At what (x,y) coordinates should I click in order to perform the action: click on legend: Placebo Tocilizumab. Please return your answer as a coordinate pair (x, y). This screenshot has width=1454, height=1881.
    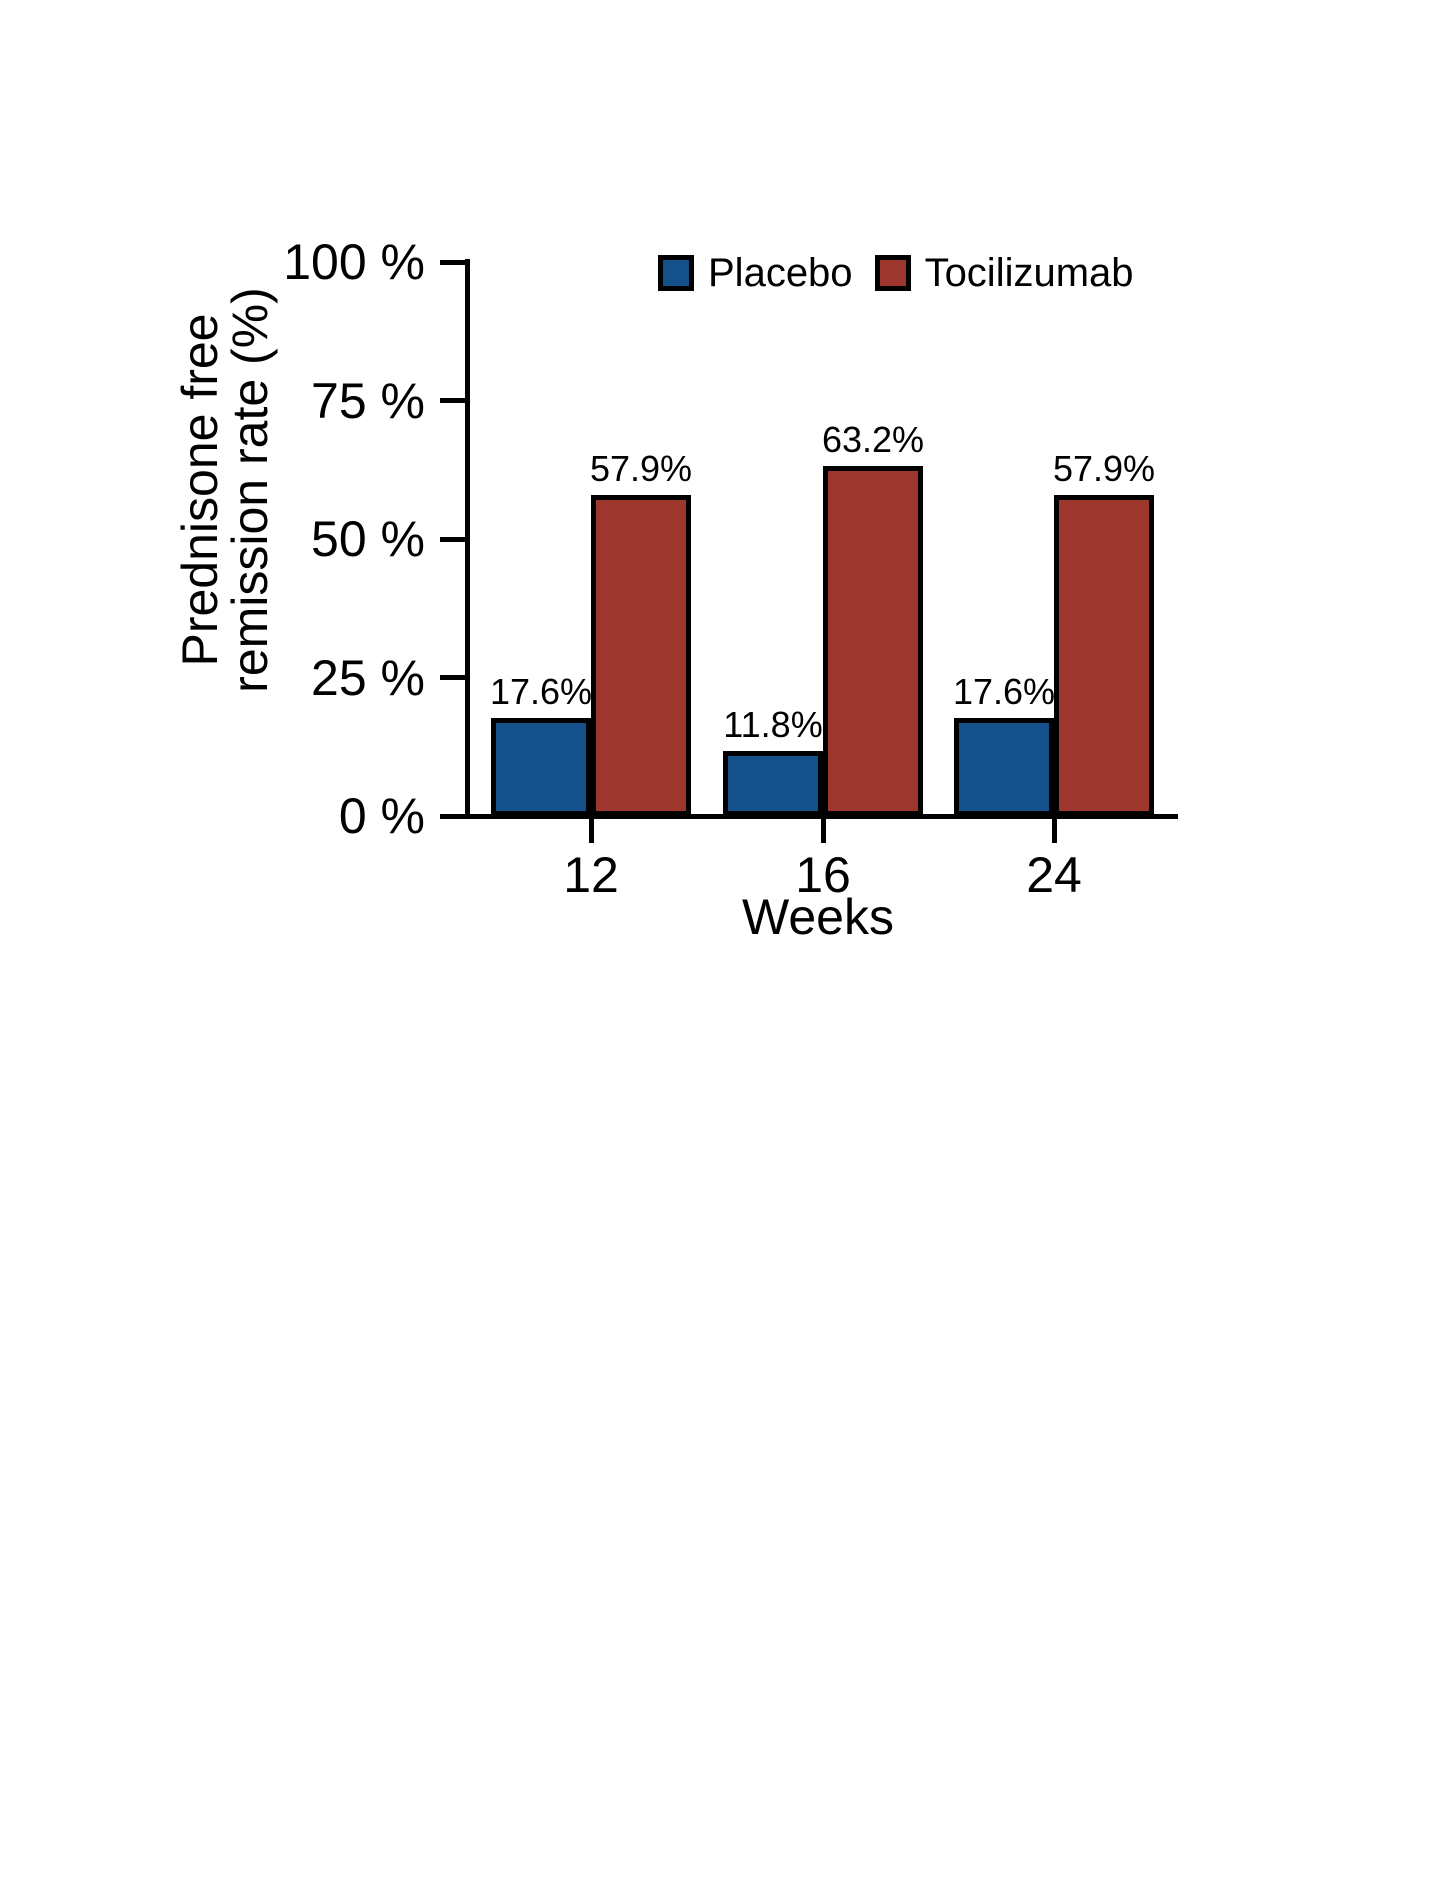
    Looking at the image, I should click on (907, 273).